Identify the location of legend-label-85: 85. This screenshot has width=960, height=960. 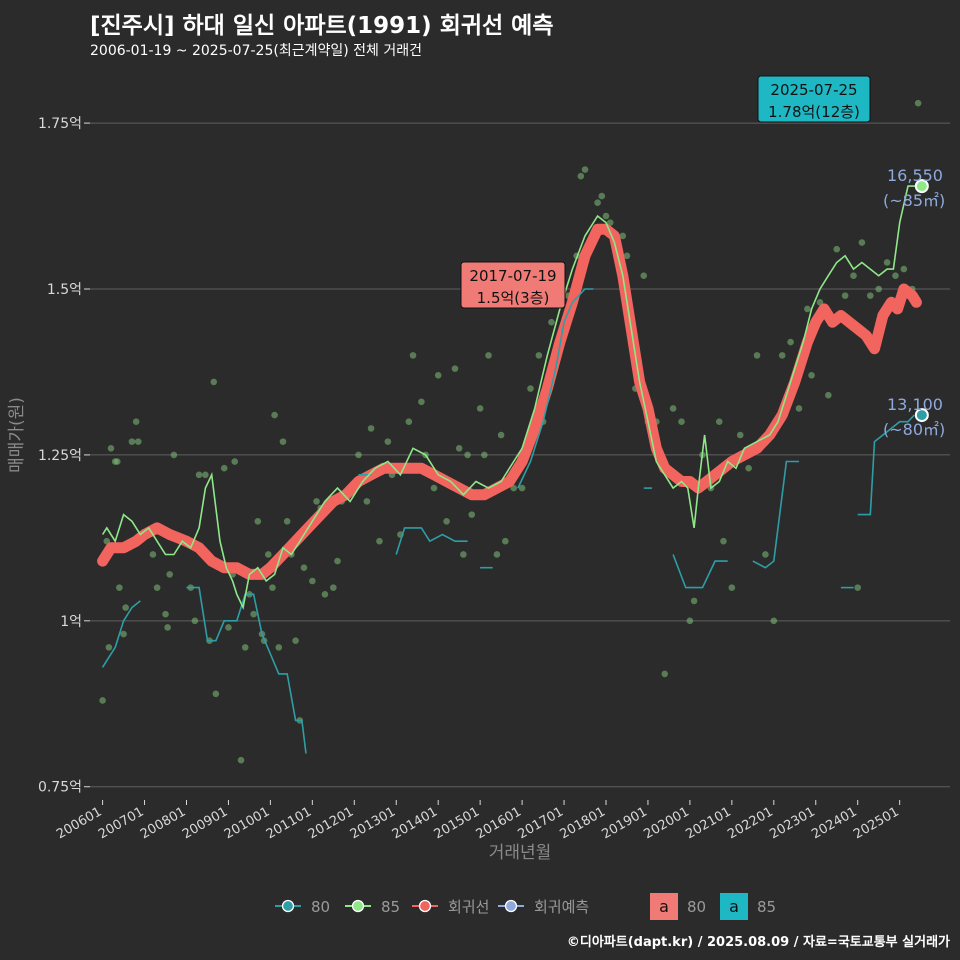
(390, 907).